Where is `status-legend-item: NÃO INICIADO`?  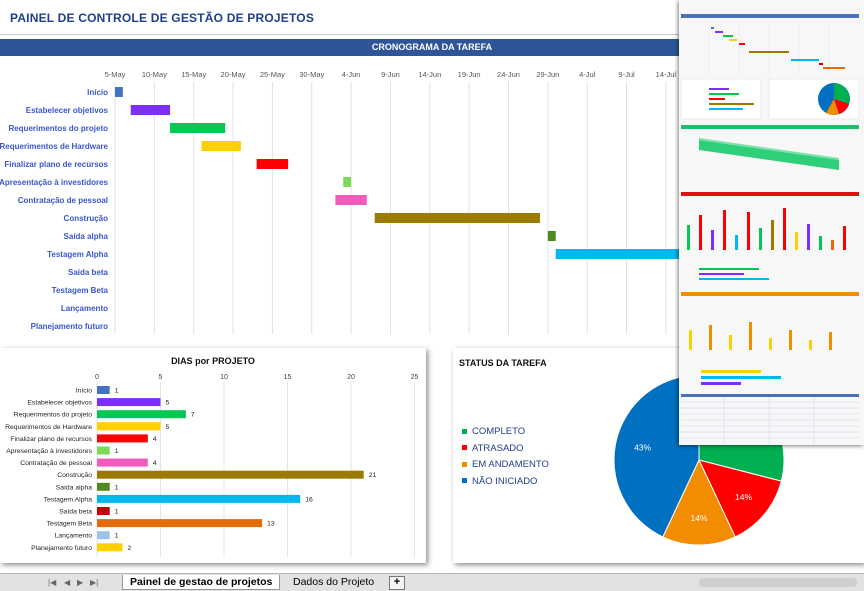
status-legend-item: NÃO INICIADO is located at coordinates (499, 481).